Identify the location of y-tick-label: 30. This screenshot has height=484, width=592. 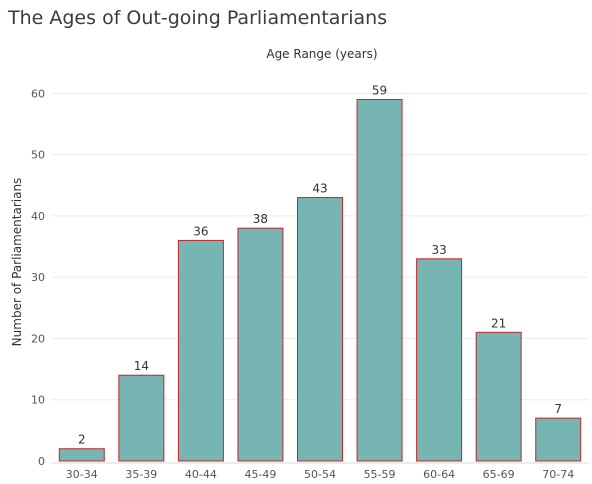
(38, 277).